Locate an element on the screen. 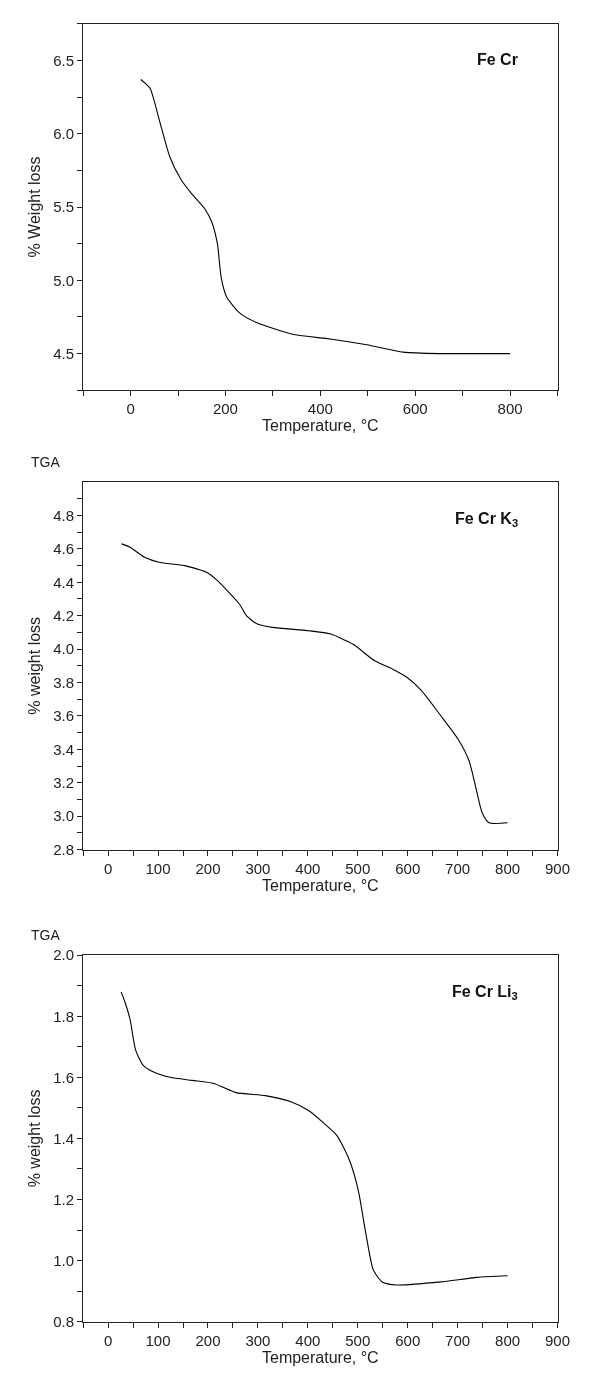 The width and height of the screenshot is (593, 1379). annotation: Fe Cr is located at coordinates (497, 59).